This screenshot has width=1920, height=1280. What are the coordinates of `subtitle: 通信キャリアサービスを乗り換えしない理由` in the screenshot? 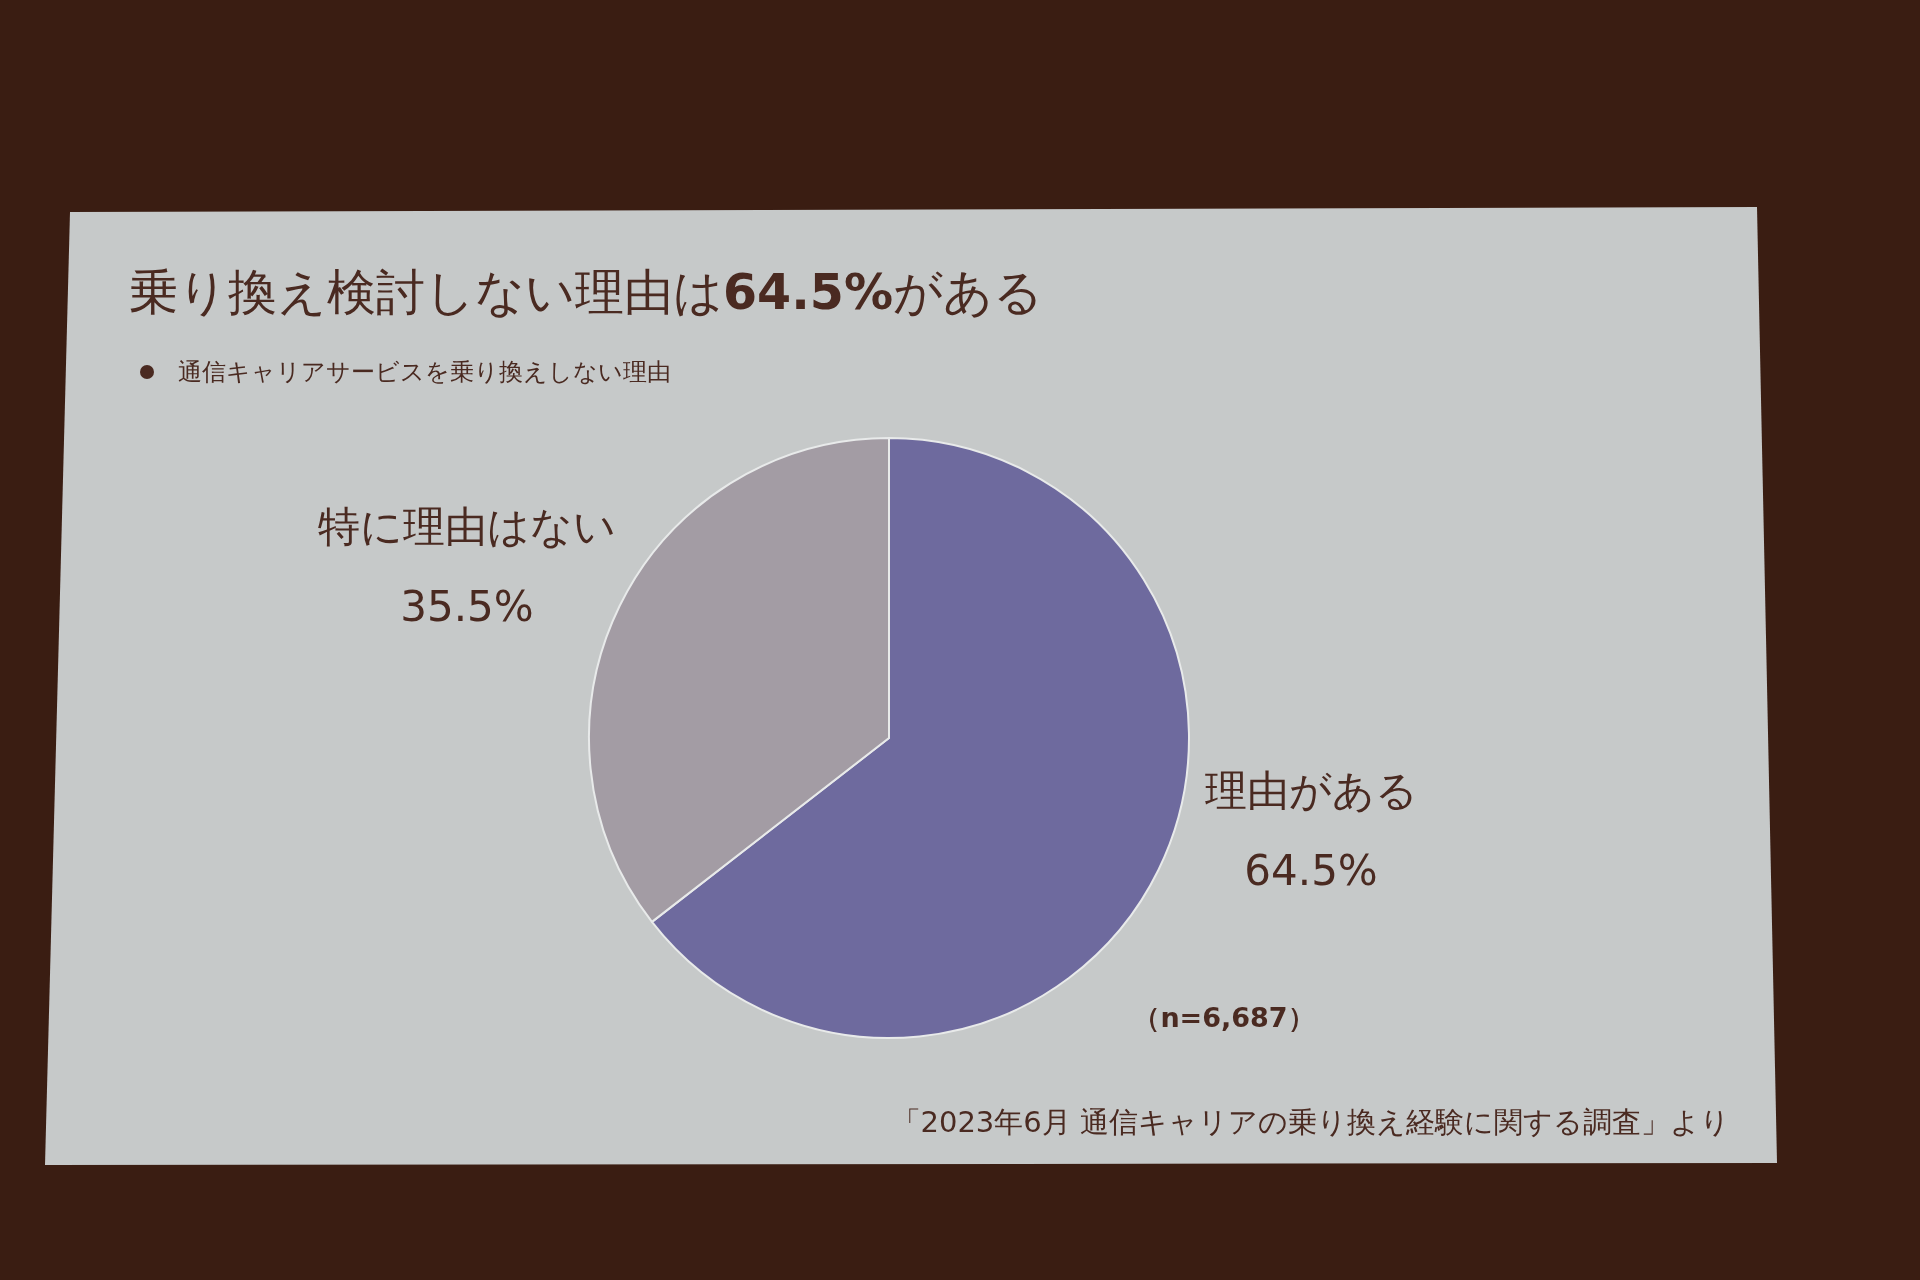 It's located at (424, 372).